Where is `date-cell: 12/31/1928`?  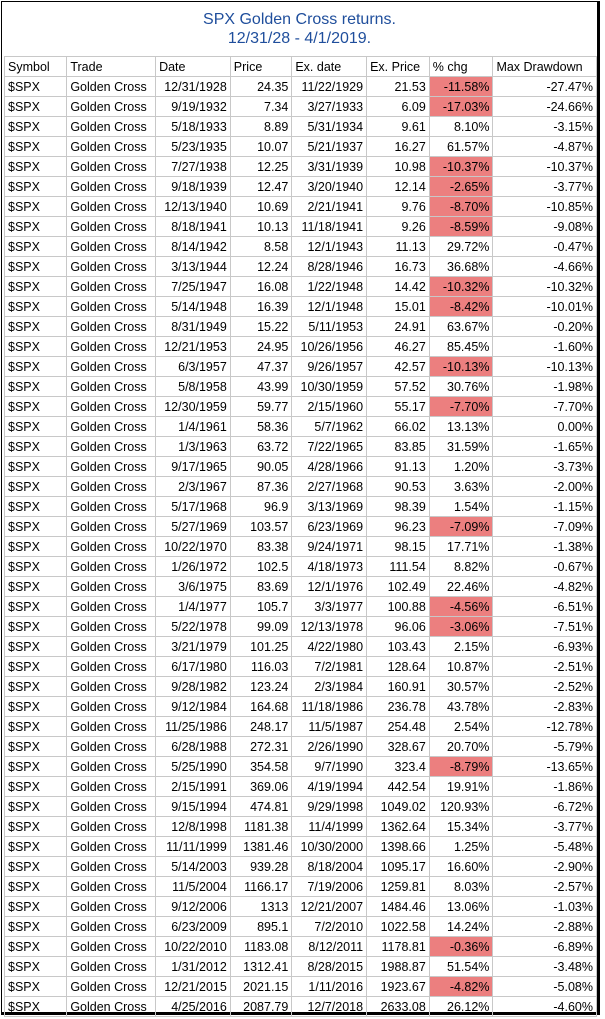
date-cell: 12/31/1928 is located at coordinates (193, 86).